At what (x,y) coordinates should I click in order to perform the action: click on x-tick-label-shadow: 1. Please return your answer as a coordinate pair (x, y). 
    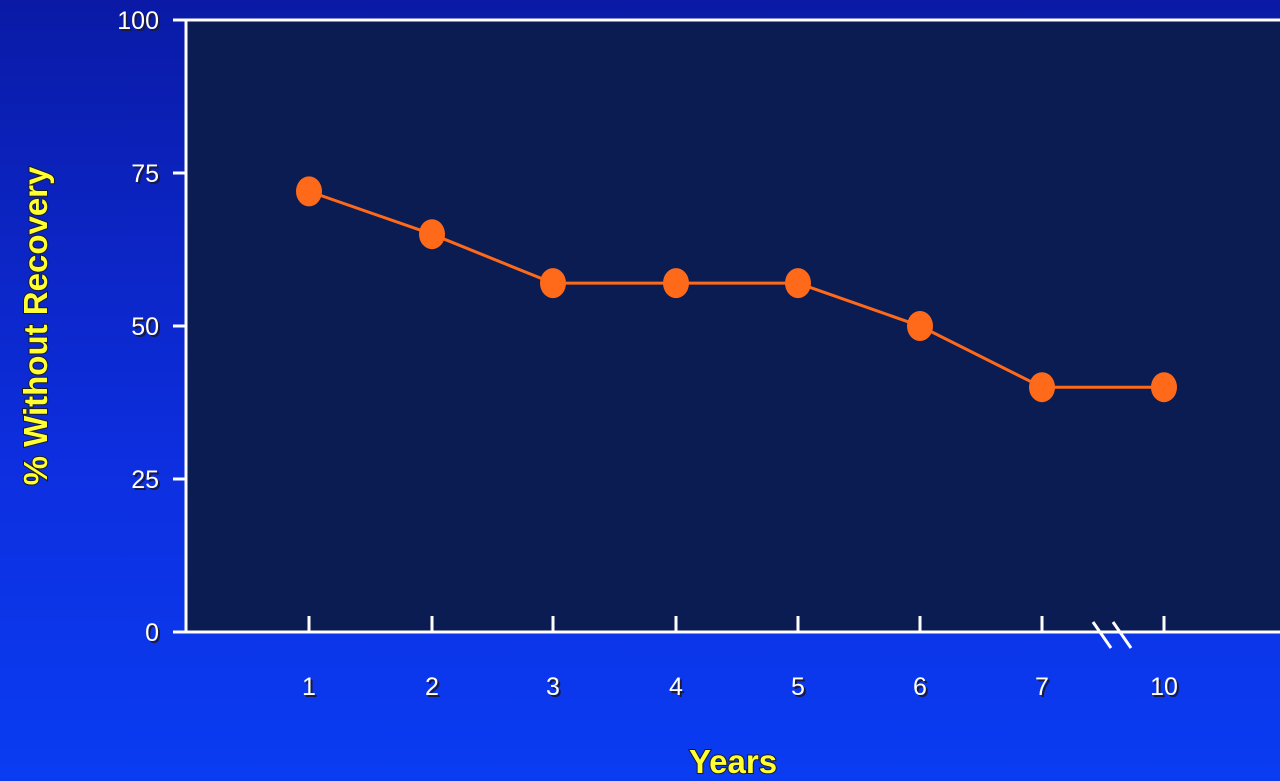
    Looking at the image, I should click on (311, 689).